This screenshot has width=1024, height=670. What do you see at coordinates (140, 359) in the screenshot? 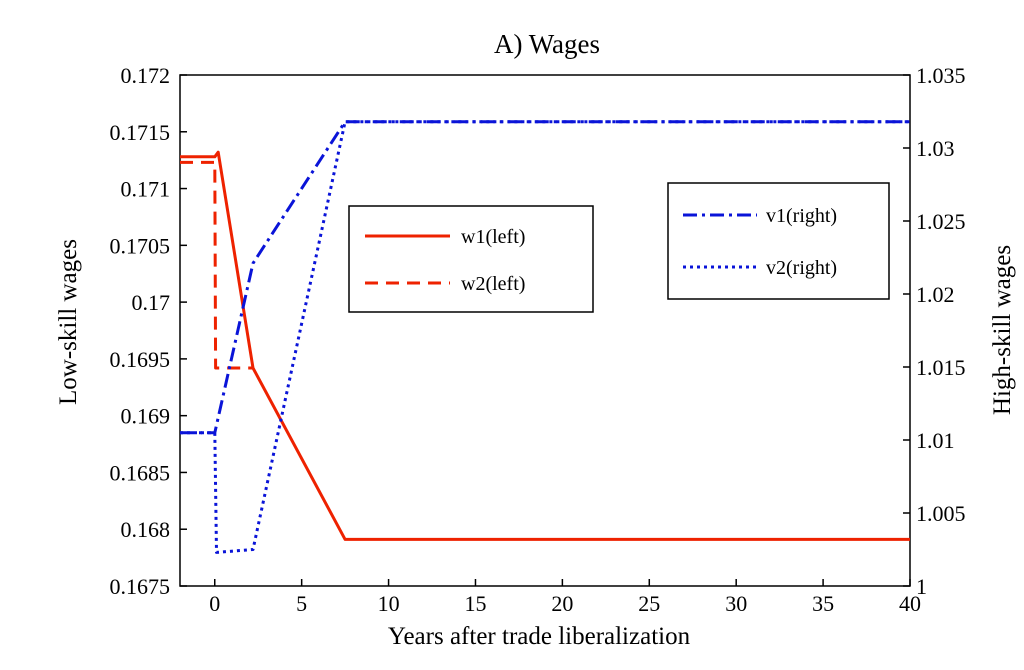
I see `y-left-tick-label: 0.1695` at bounding box center [140, 359].